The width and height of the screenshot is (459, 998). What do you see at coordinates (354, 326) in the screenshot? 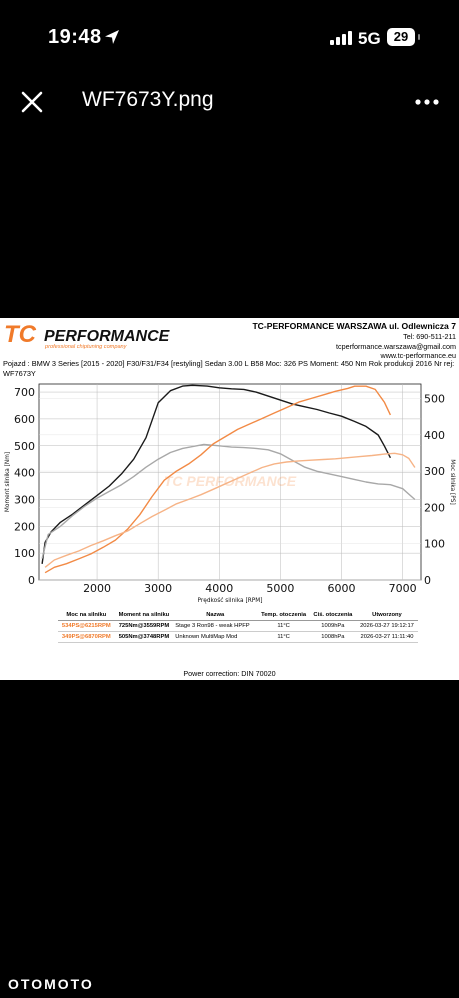
I see `company-name: TC-PERFORMANCE WARSZAWA ul. Odlewnicza 7` at bounding box center [354, 326].